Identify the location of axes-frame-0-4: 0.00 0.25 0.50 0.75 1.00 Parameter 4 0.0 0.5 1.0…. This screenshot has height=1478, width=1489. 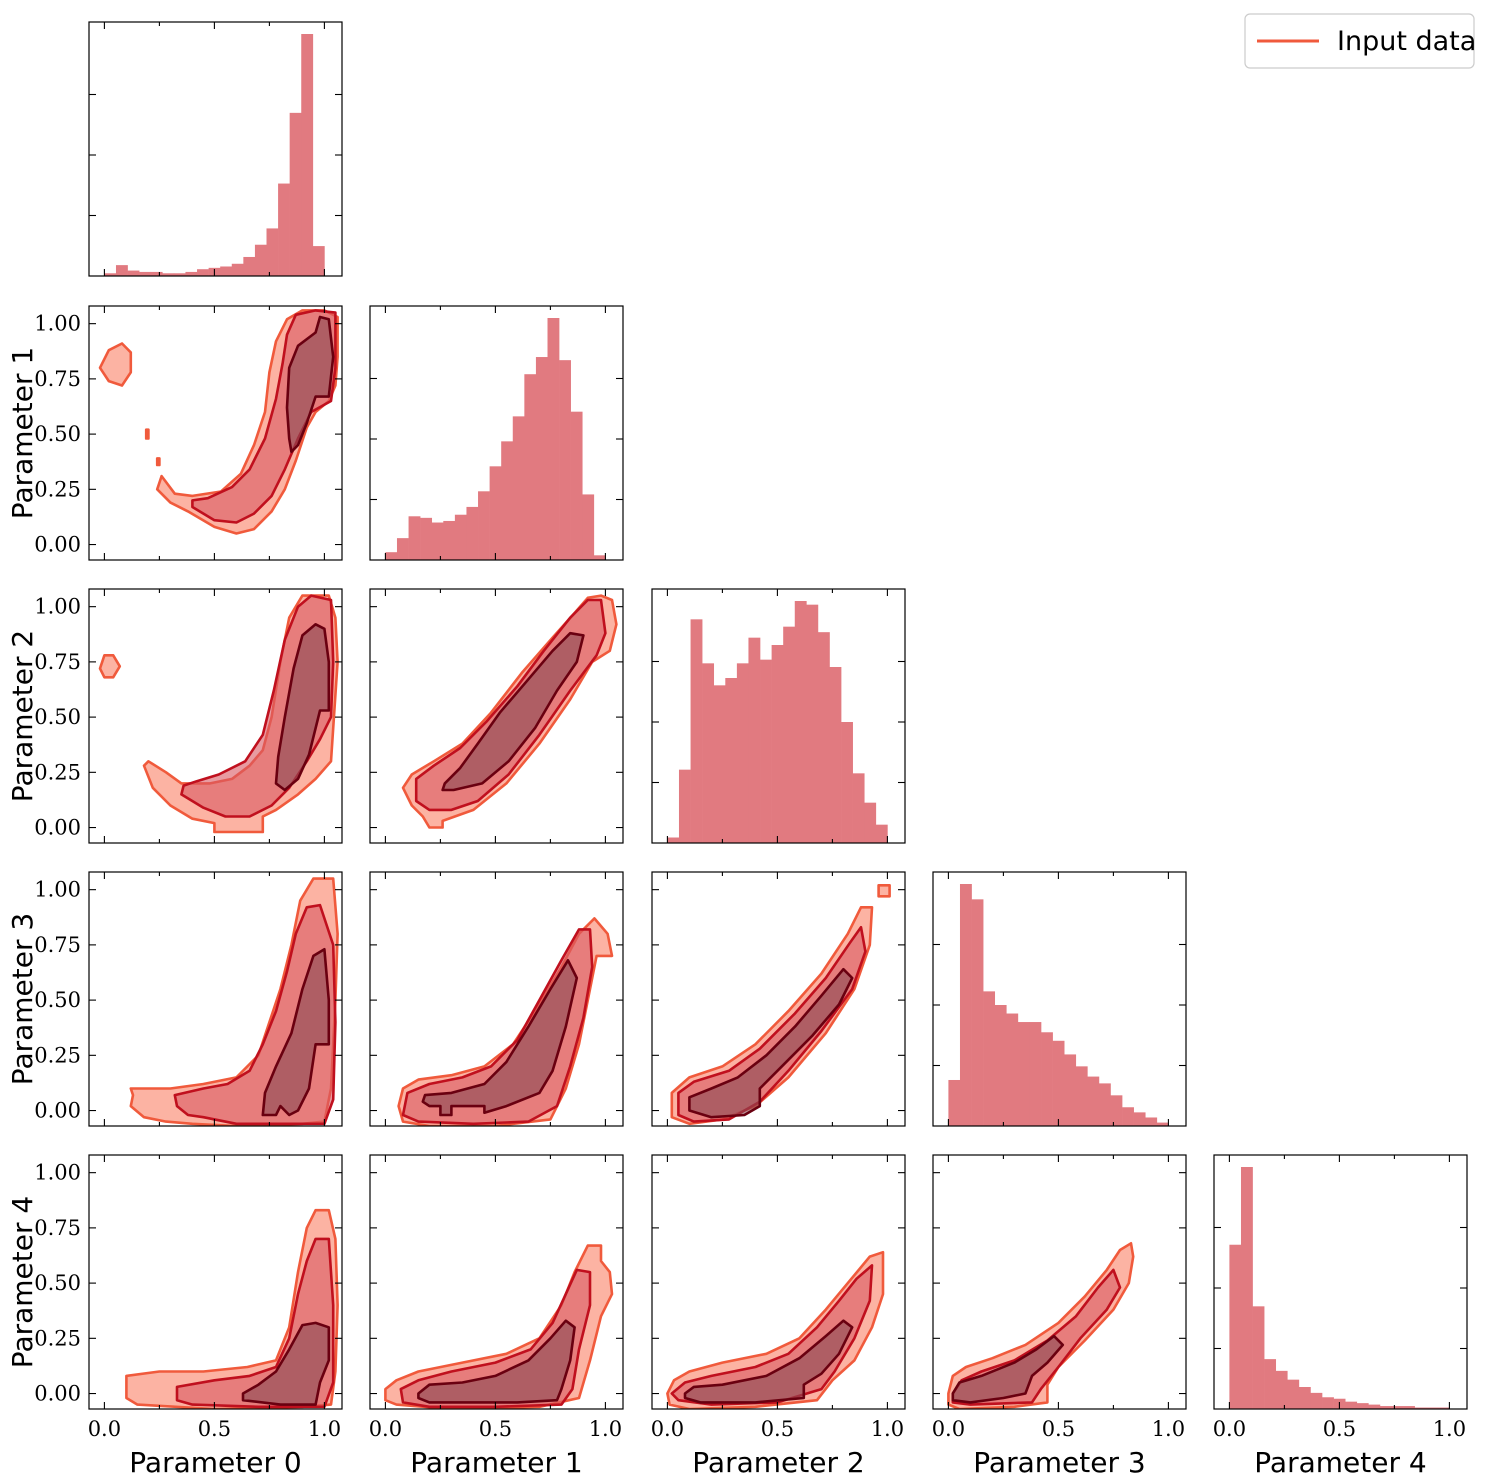
(174, 1316).